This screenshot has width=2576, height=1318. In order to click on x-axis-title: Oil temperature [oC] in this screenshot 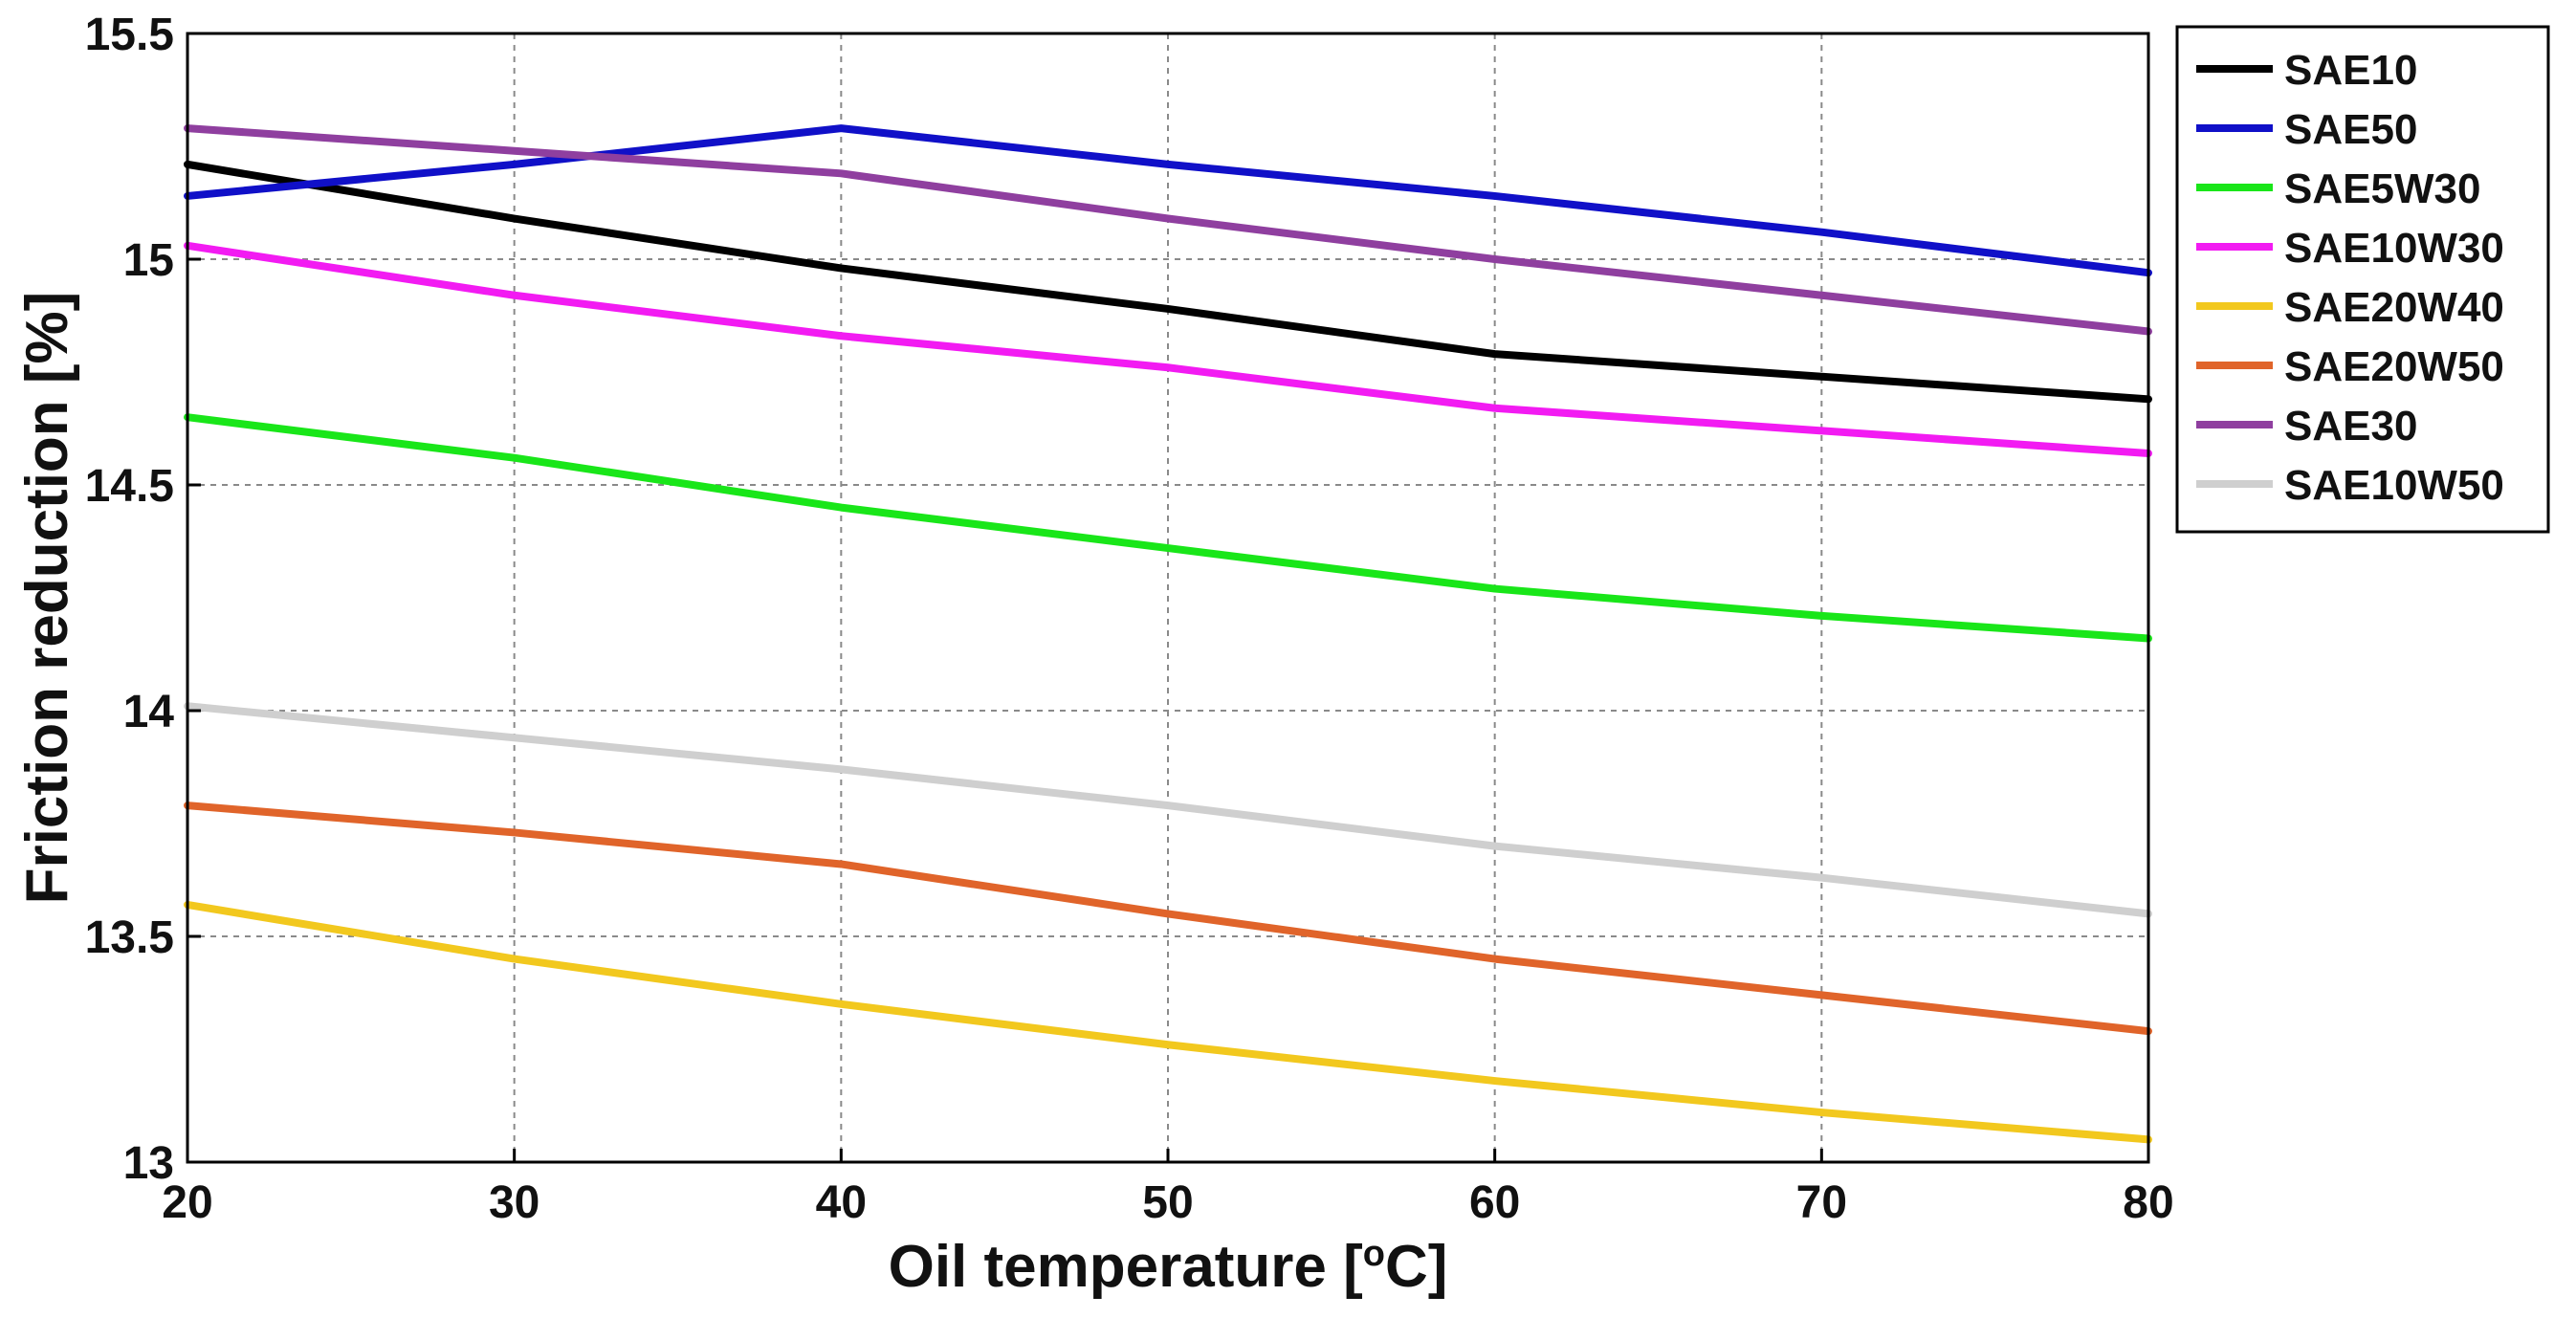, I will do `click(1168, 1267)`.